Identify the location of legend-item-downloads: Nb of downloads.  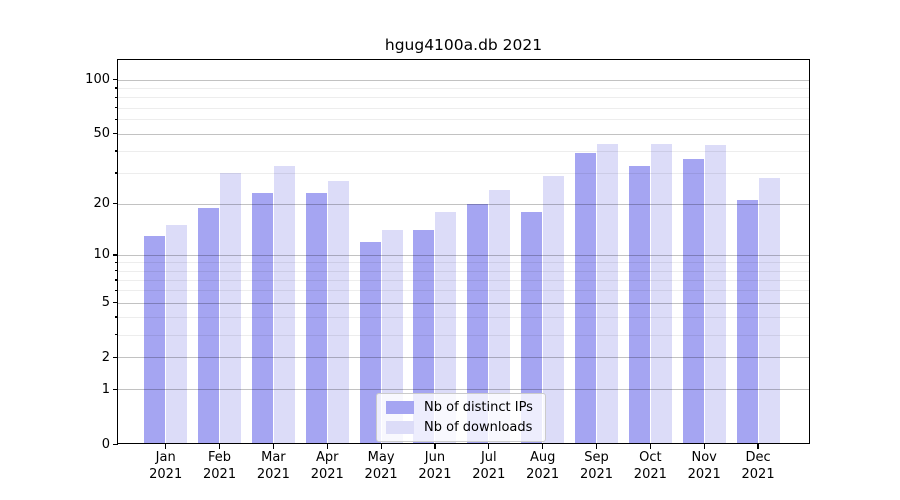
(461, 427).